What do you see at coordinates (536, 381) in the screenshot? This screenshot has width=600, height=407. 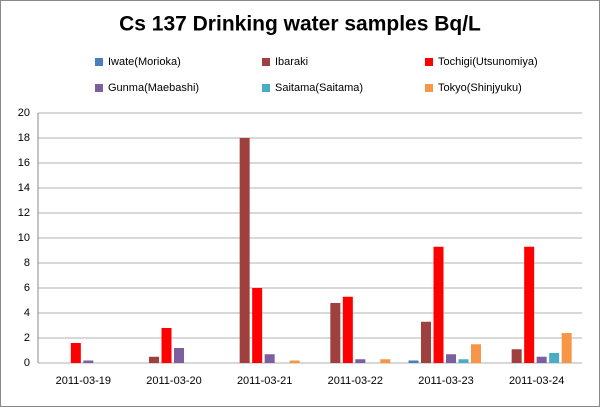 I see `x-tick-label: 2011-03-24` at bounding box center [536, 381].